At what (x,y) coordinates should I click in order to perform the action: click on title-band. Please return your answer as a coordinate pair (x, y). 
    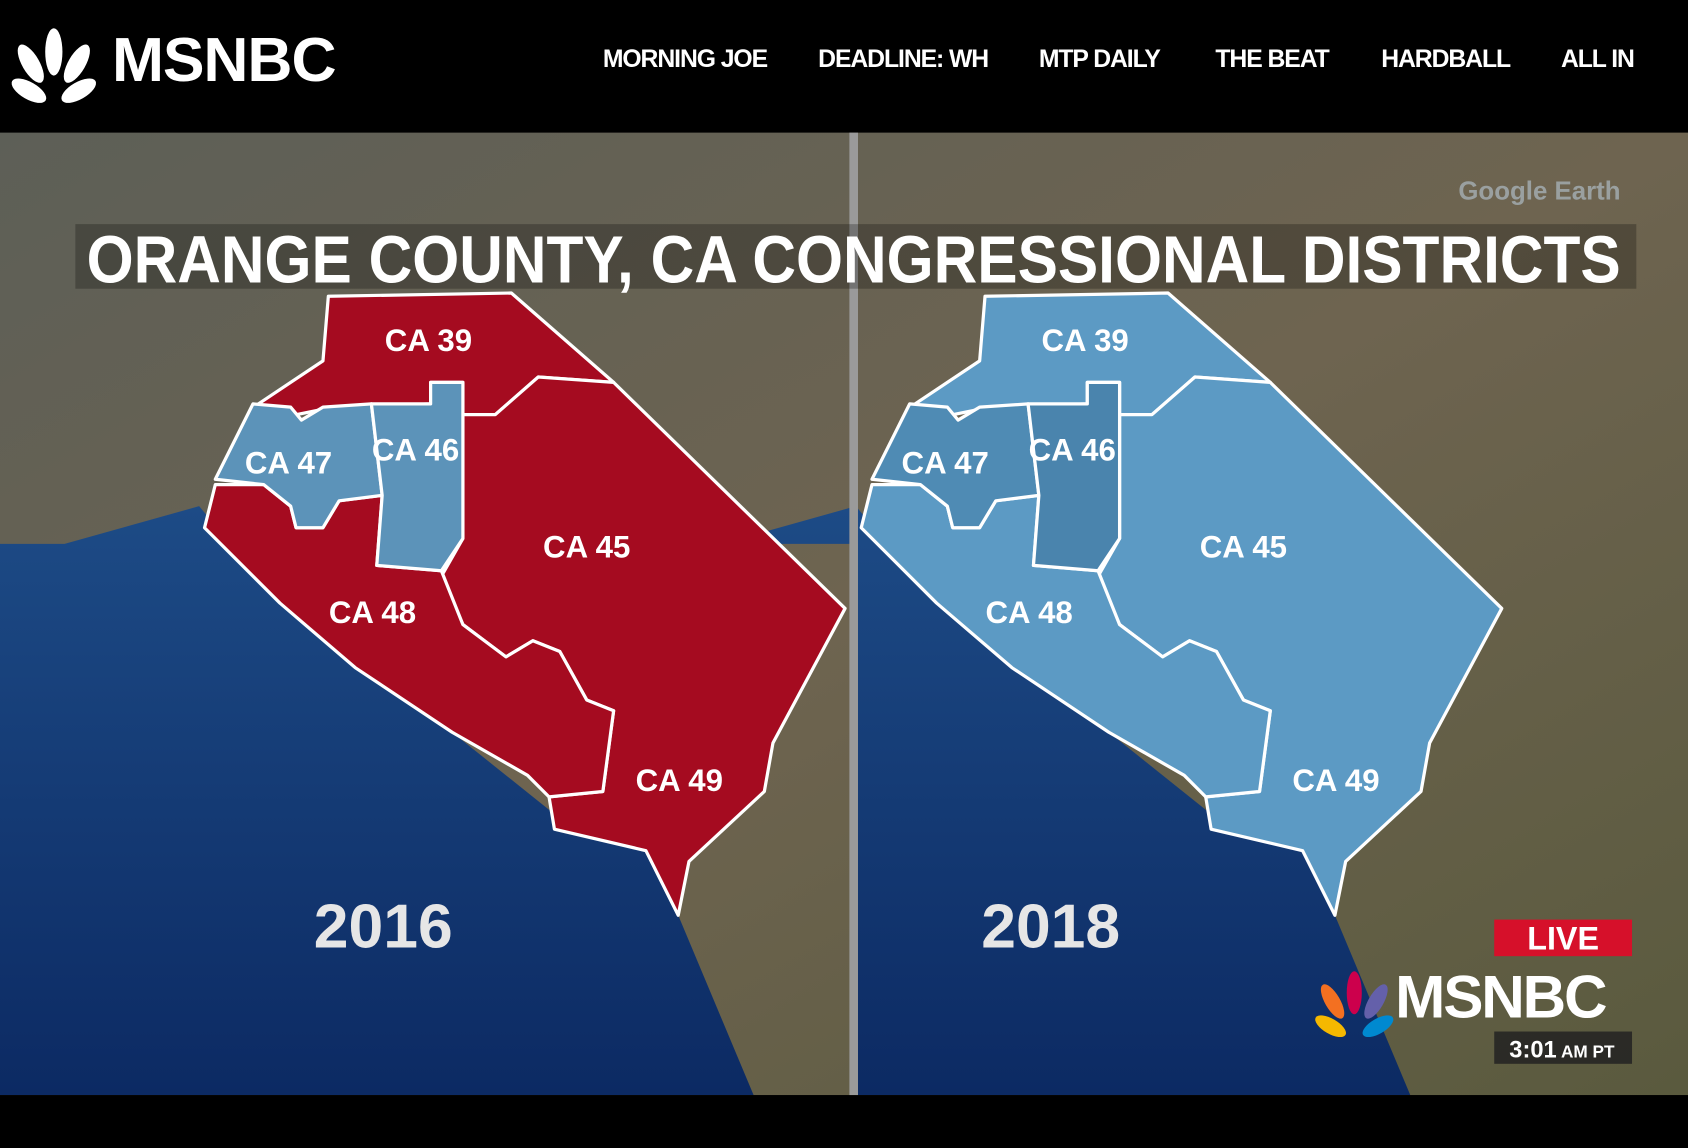
    Looking at the image, I should click on (856, 256).